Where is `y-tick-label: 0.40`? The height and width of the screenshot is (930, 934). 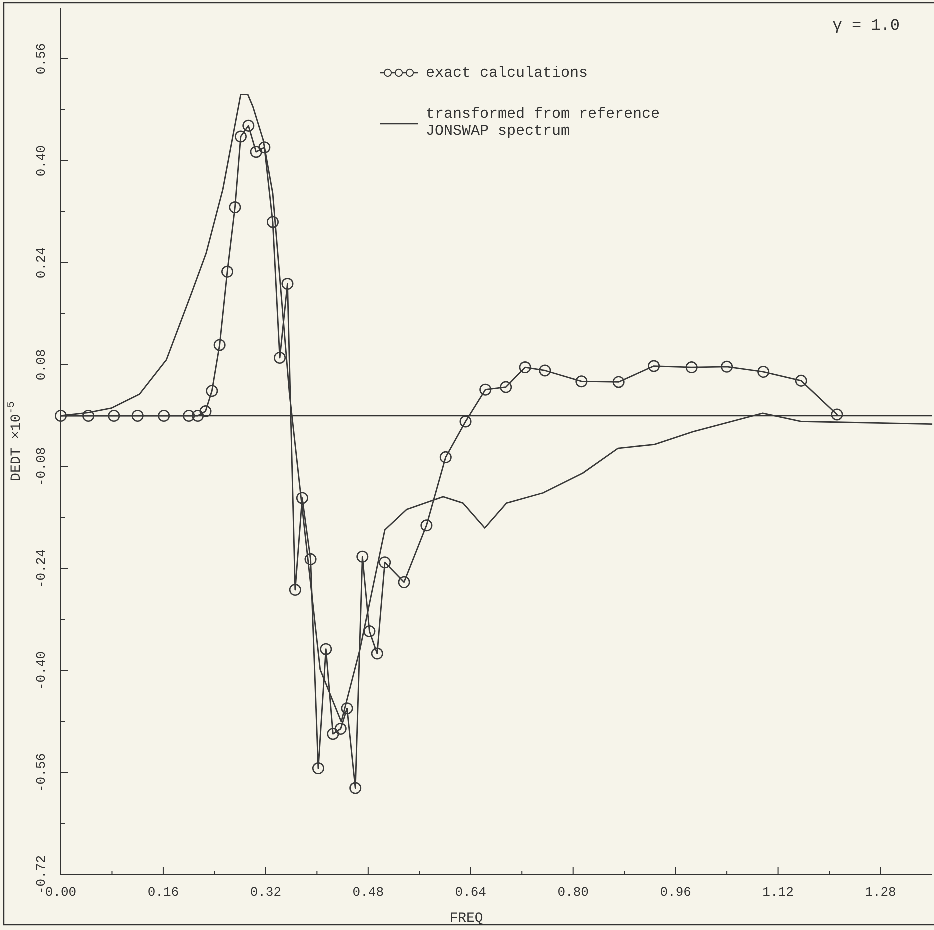 y-tick-label: 0.40 is located at coordinates (41, 161).